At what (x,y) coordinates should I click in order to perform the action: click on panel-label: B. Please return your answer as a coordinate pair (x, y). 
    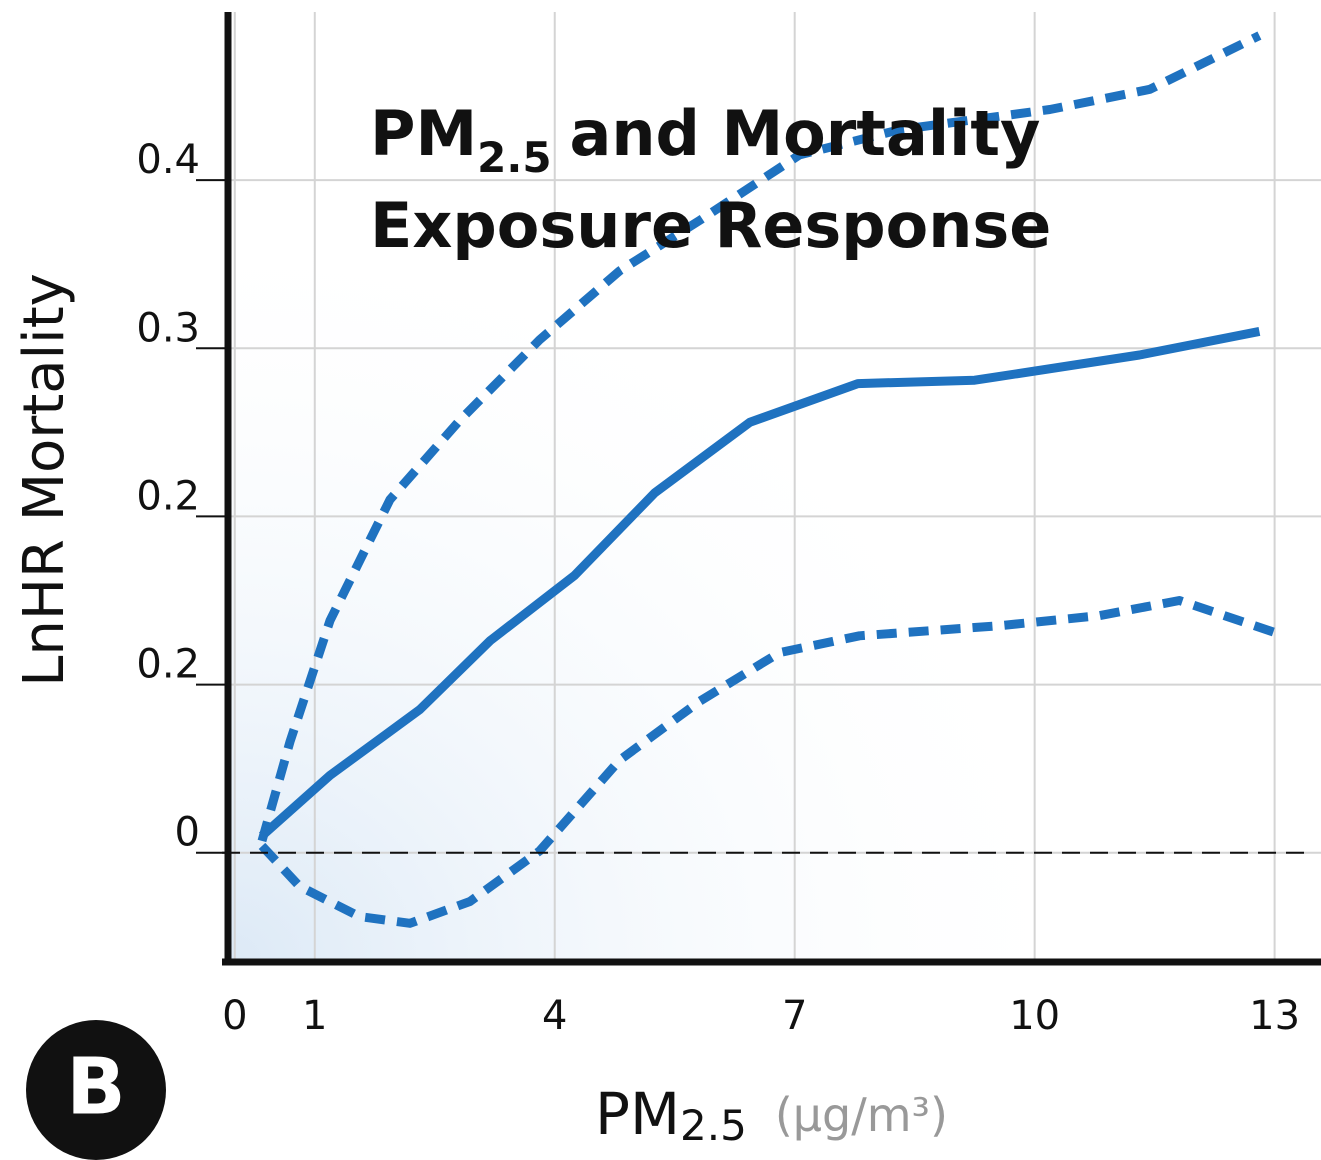
    Looking at the image, I should click on (95, 1087).